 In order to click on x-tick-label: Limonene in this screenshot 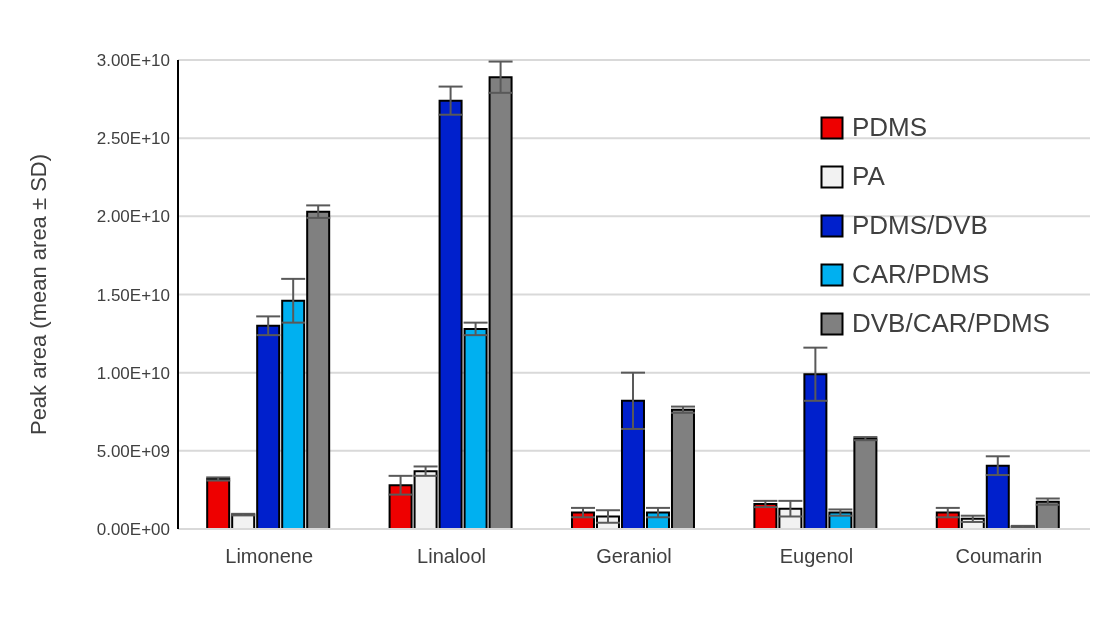, I will do `click(269, 556)`.